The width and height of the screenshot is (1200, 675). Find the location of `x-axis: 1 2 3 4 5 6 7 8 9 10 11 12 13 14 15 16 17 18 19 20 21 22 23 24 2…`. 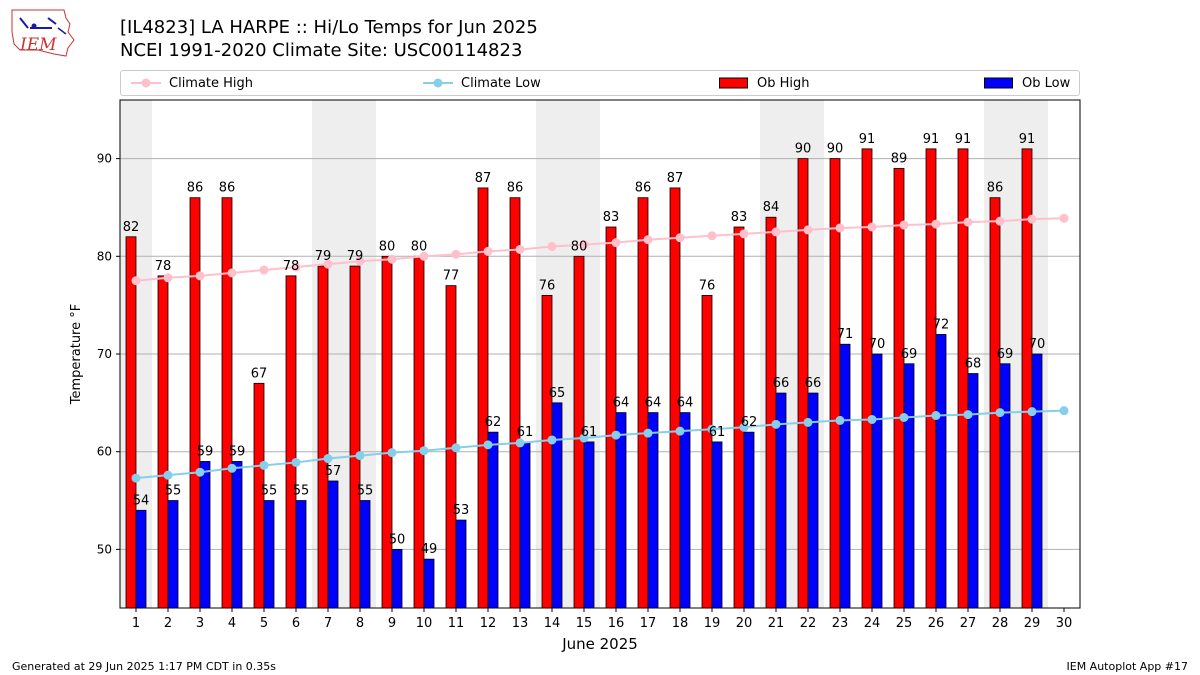

x-axis: 1 2 3 4 5 6 7 8 9 10 11 12 13 14 15 16 17 18 19 20 21 22 23 24 2… is located at coordinates (602, 619).